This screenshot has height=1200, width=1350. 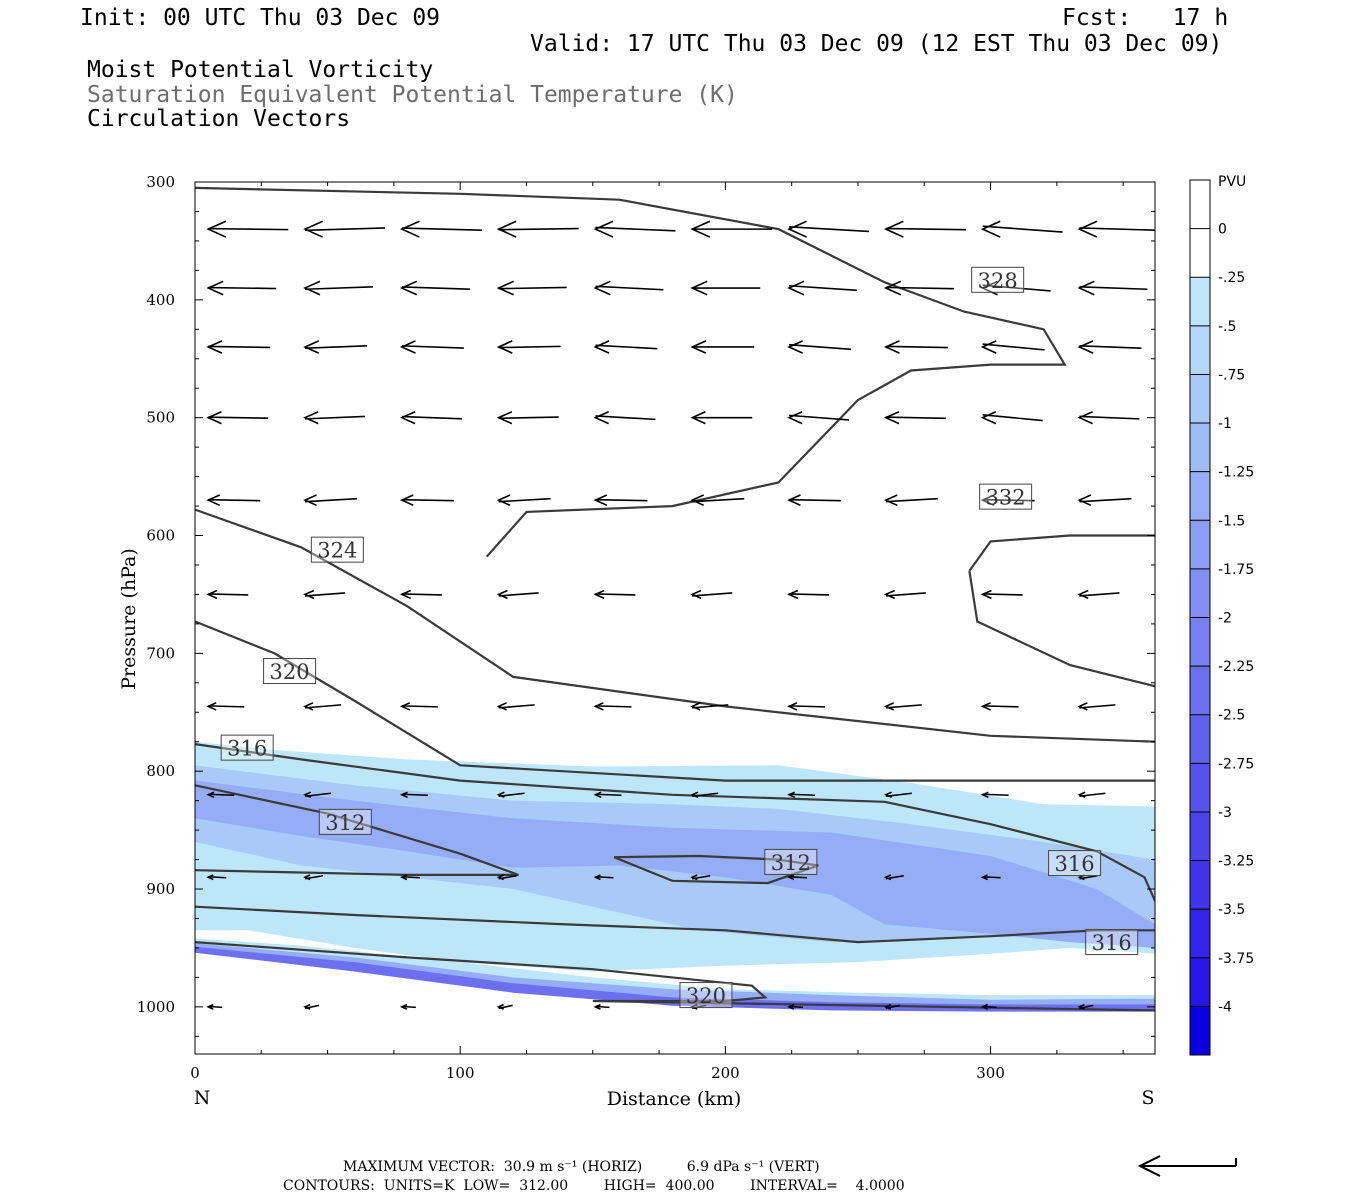 I want to click on y-tick-label: 400, so click(x=160, y=300).